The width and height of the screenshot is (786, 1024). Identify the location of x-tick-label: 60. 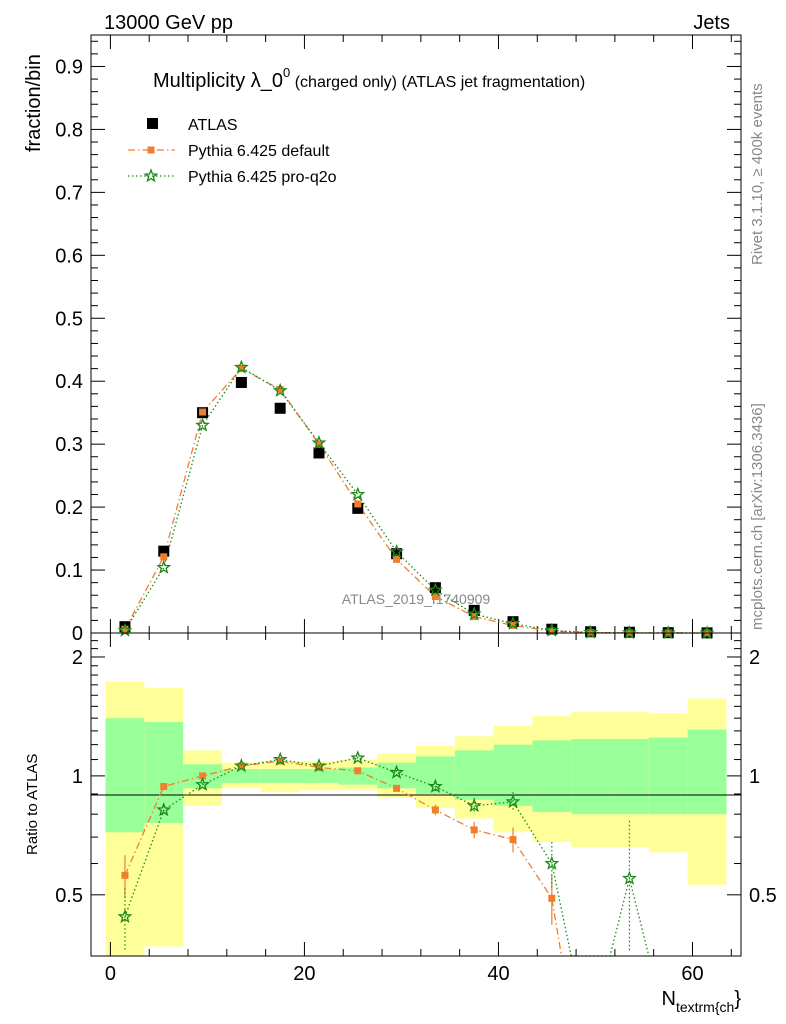
(692, 974).